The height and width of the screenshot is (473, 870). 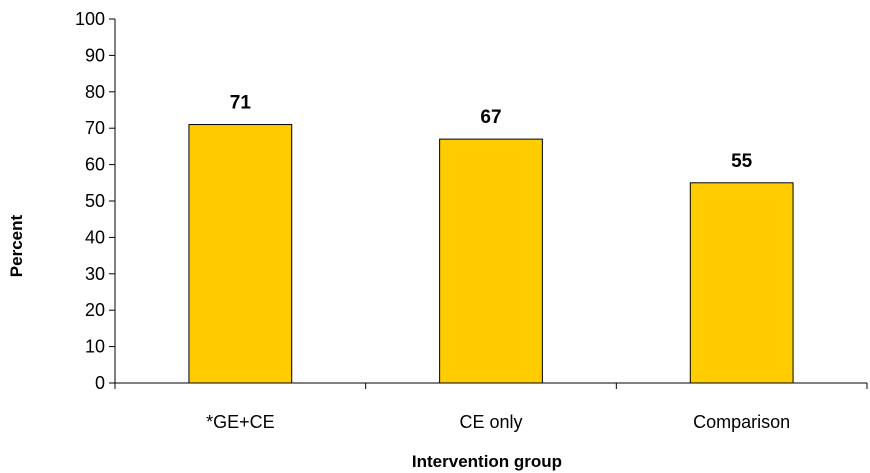 What do you see at coordinates (240, 422) in the screenshot?
I see `x-category-label: *GE+CE` at bounding box center [240, 422].